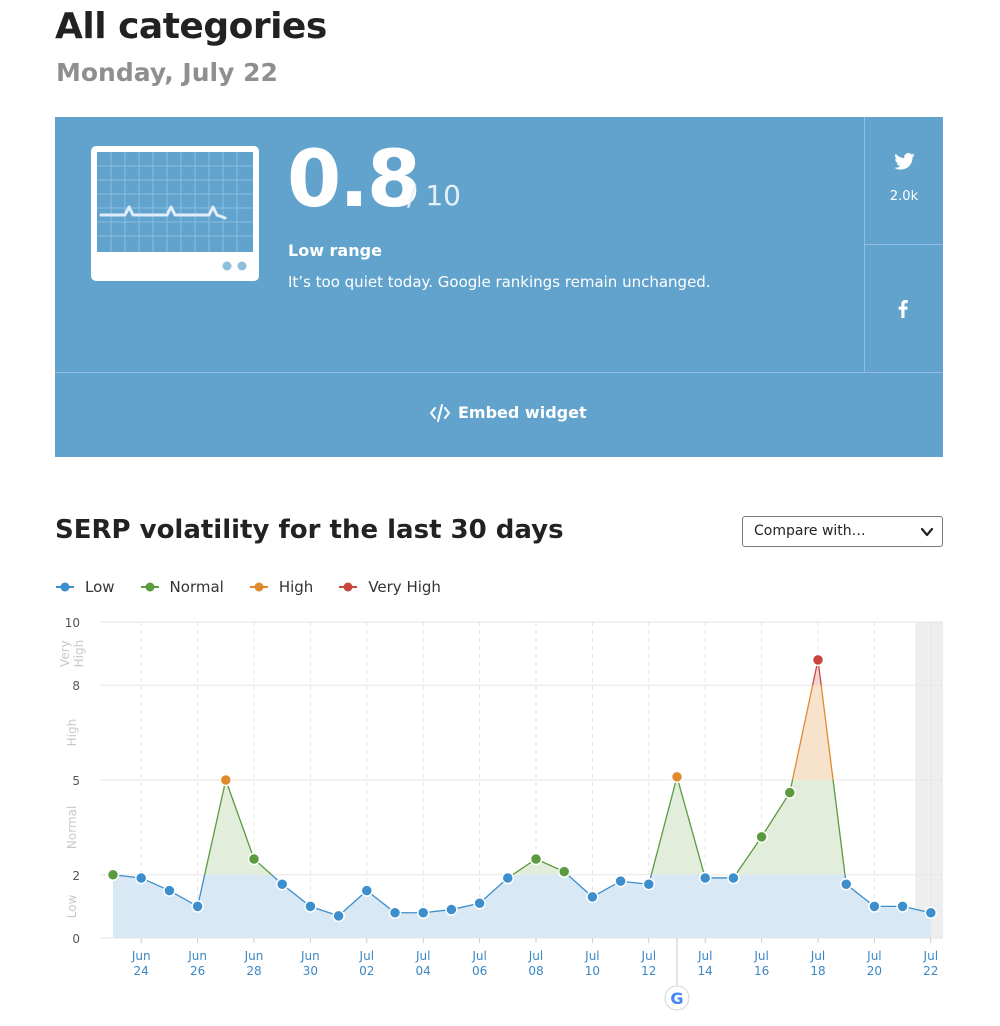  I want to click on embed-widget-content: Embed widget, so click(508, 412).